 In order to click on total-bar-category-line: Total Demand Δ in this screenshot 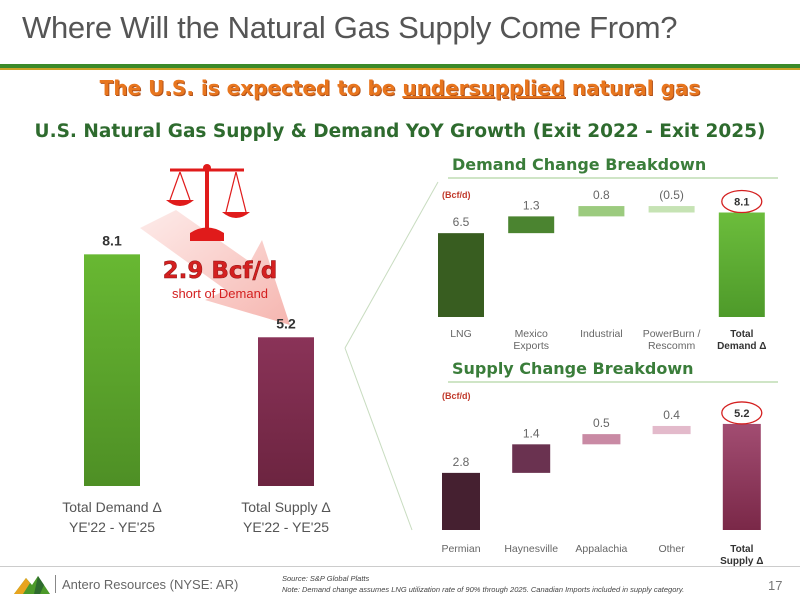, I will do `click(112, 507)`.